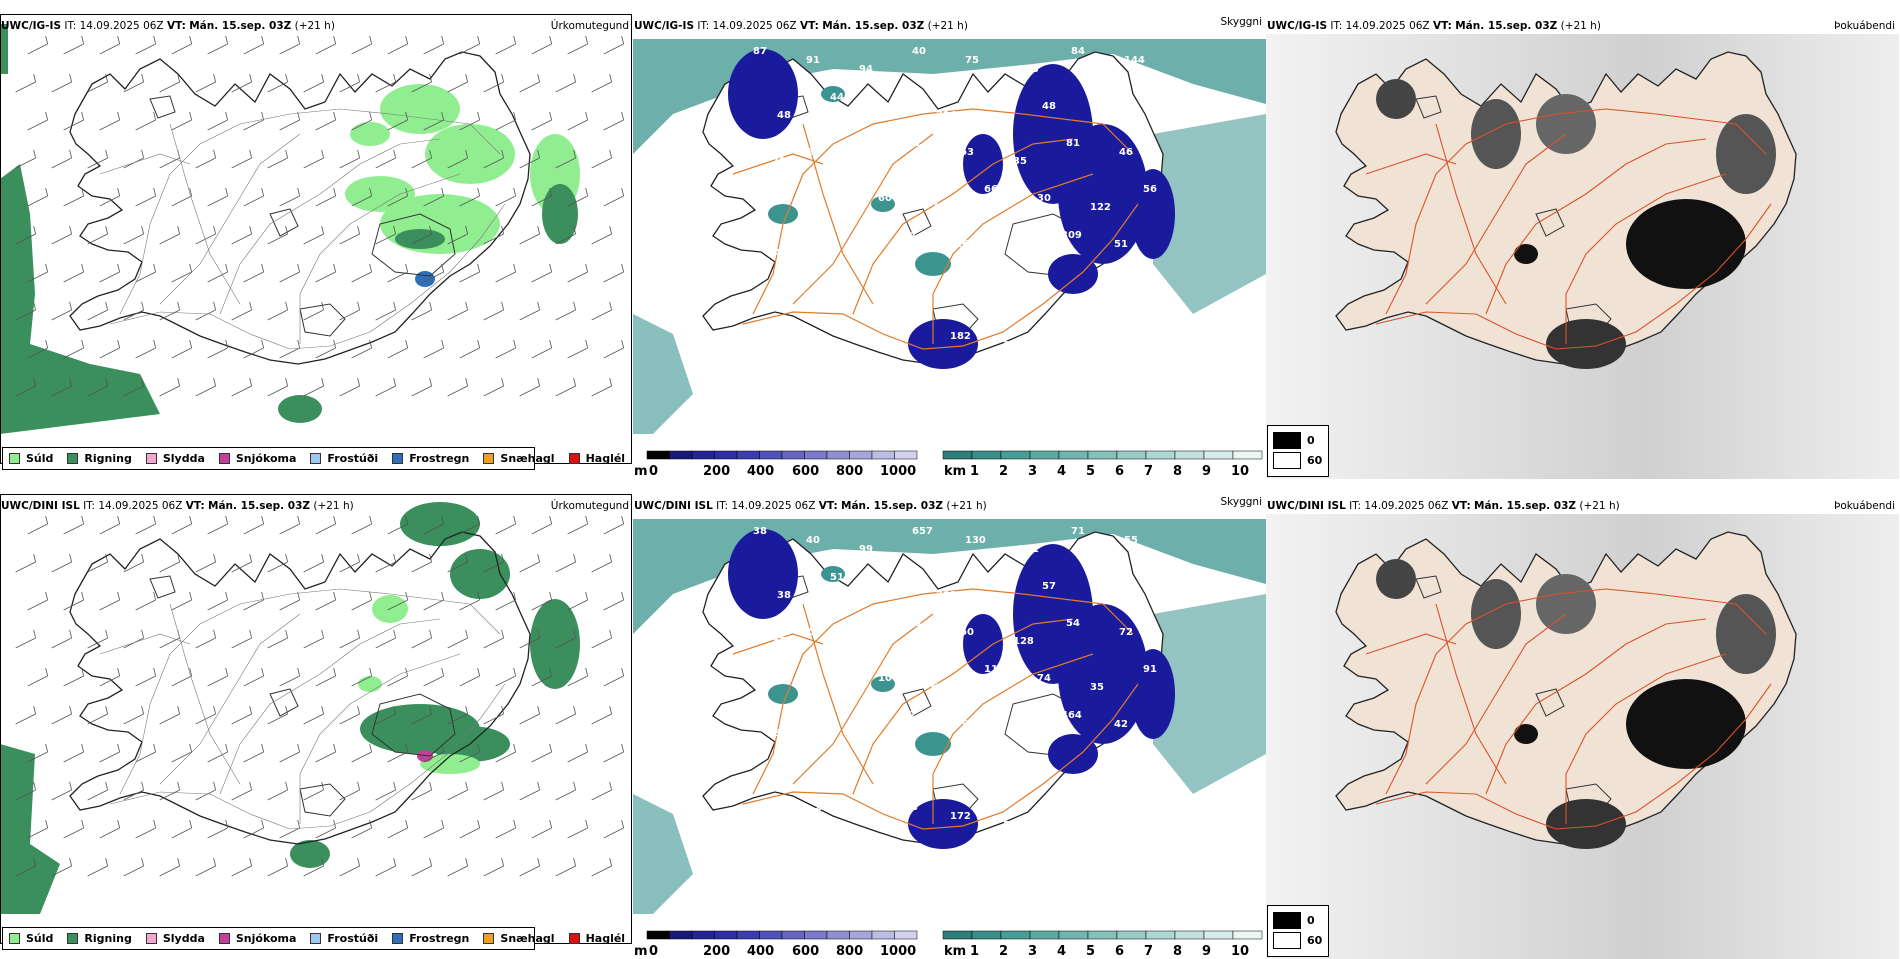 Image resolution: width=1900 pixels, height=959 pixels. What do you see at coordinates (1061, 471) in the screenshot?
I see `vis-scale-tick: 4` at bounding box center [1061, 471].